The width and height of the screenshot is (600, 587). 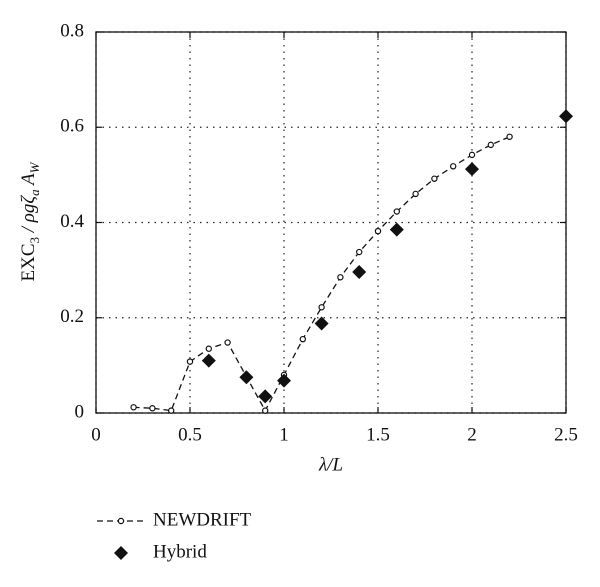 What do you see at coordinates (190, 434) in the screenshot?
I see `x-tick-label: 0.5` at bounding box center [190, 434].